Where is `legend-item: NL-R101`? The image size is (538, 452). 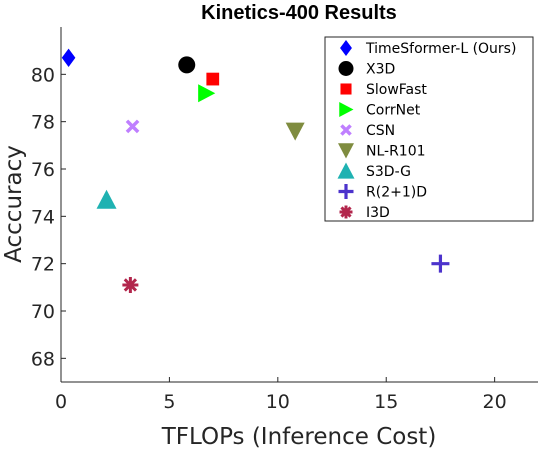 legend-item: NL-R101 is located at coordinates (382, 151).